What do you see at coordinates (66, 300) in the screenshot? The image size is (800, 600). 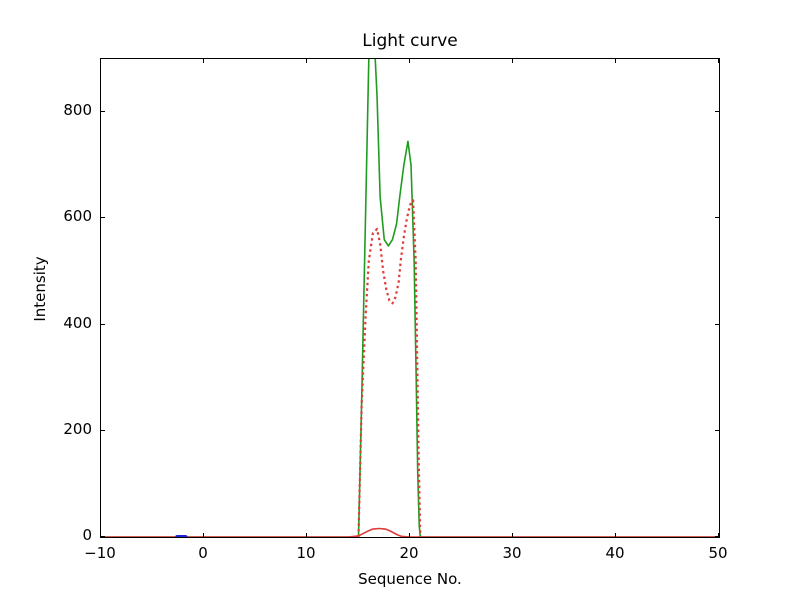 I see `y-tick-label-group: 0 200 400 600 800` at bounding box center [66, 300].